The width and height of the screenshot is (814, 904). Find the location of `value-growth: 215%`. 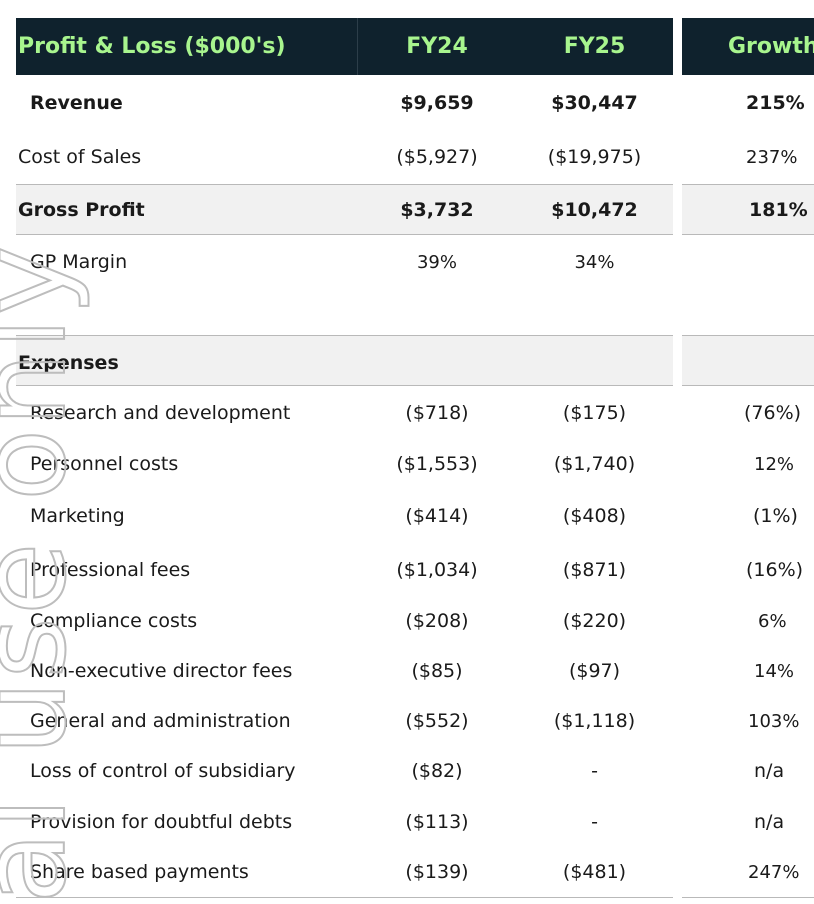

value-growth: 215% is located at coordinates (775, 103).